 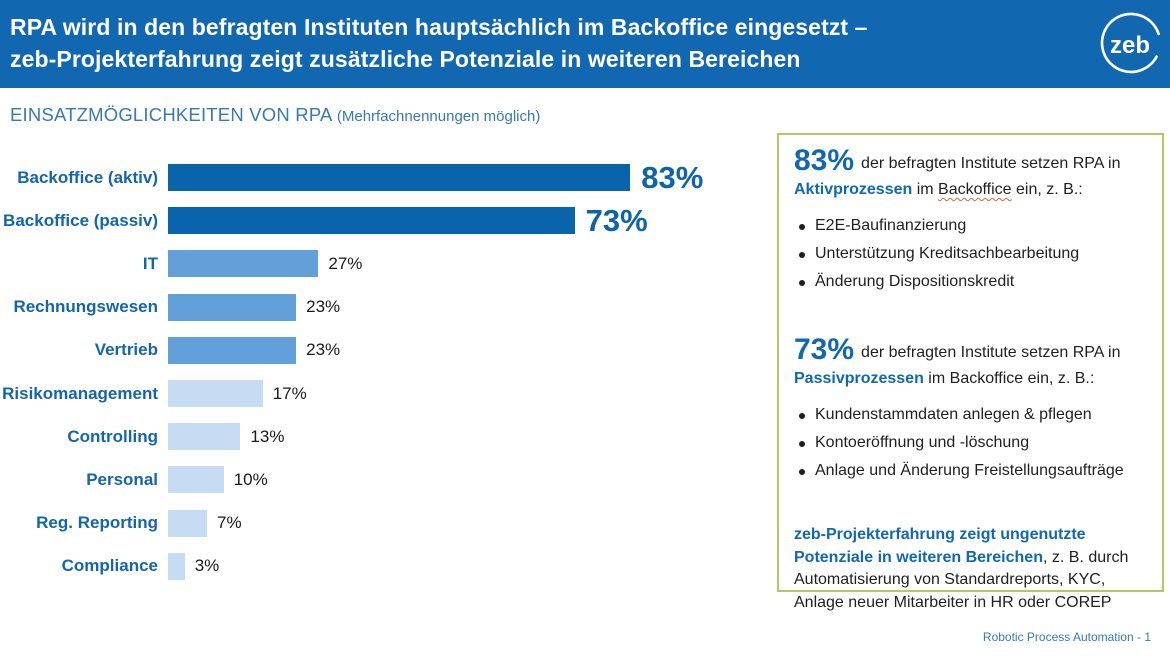 I want to click on bar-track: 17%, so click(x=471, y=394).